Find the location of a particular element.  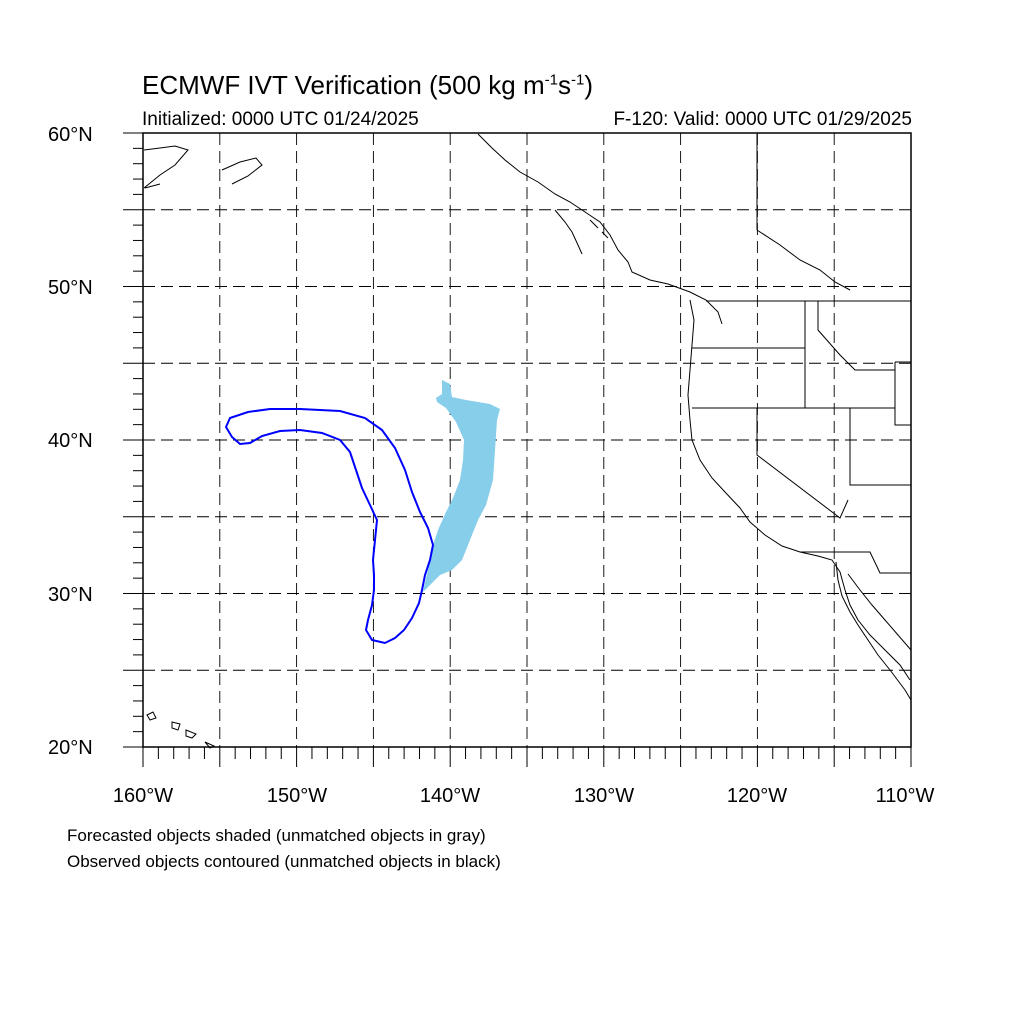

valid-time-label: F-120: Valid: 0000 UTC 01/29/2025 is located at coordinates (762, 119).